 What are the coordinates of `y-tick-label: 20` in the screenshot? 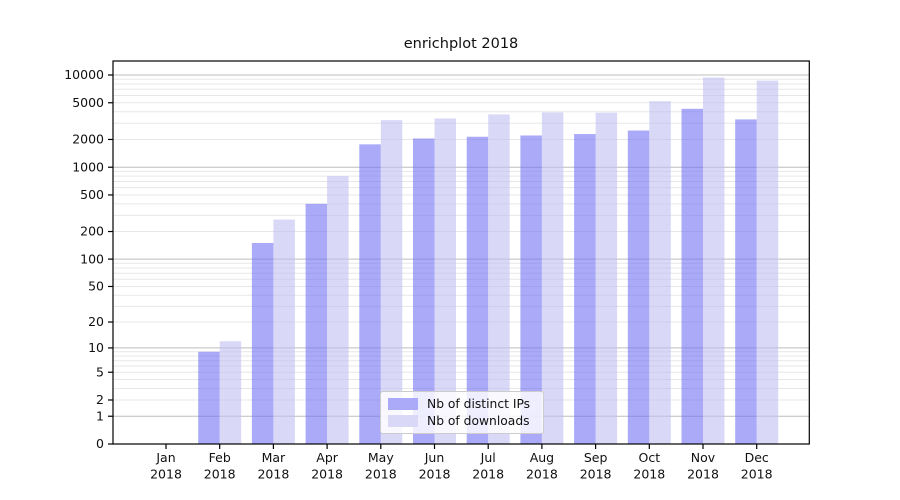 It's located at (96, 321).